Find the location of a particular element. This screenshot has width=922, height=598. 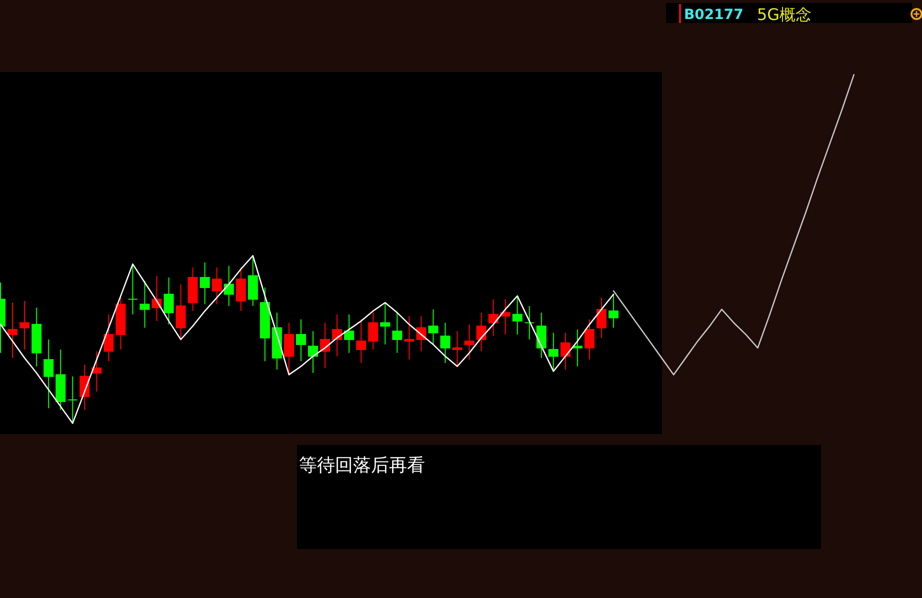

text: 等待回落后再看 is located at coordinates (362, 465).